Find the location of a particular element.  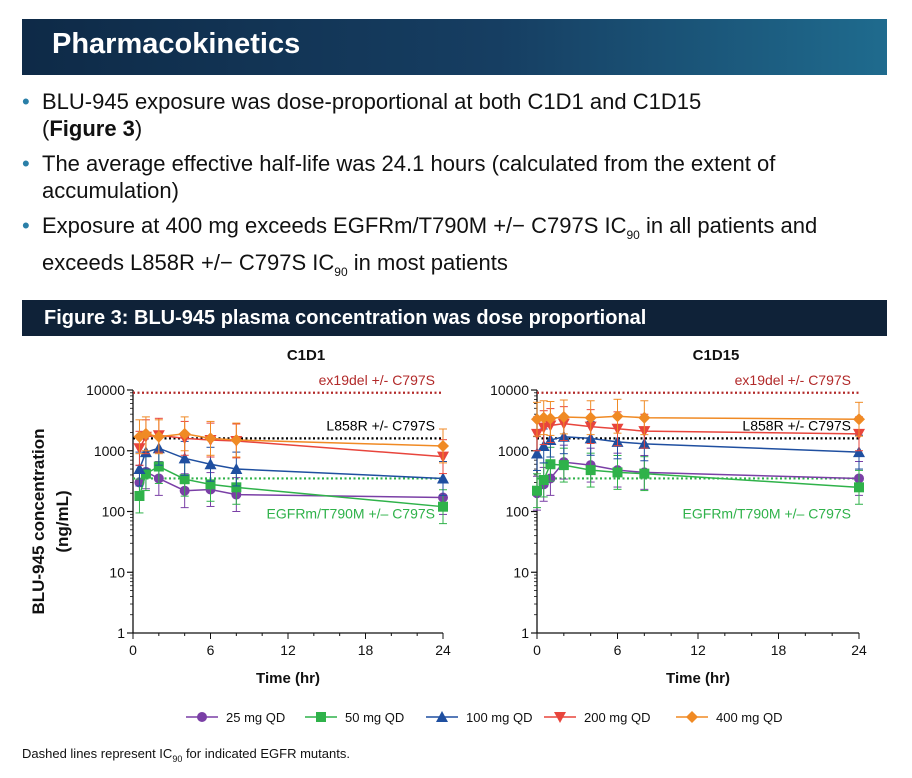

legend-label: 400 mg QD is located at coordinates (749, 717).